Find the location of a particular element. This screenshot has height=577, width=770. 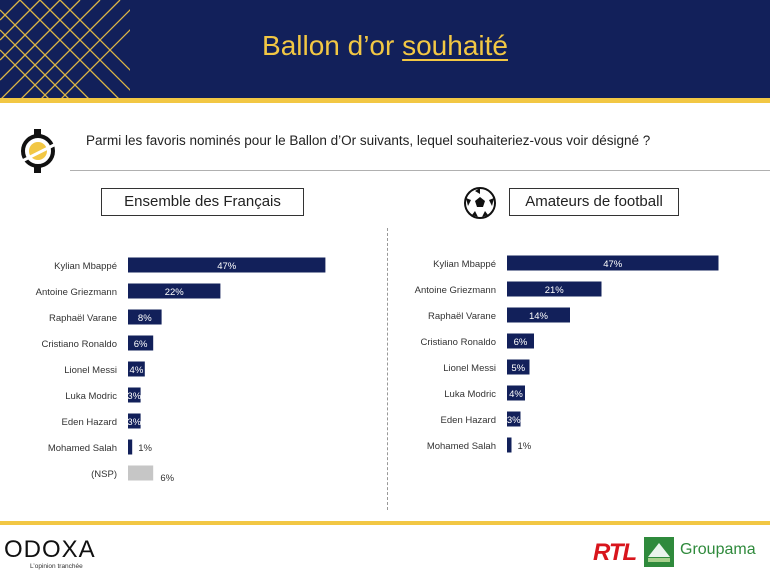

title-main: Ballon d’or is located at coordinates (332, 45).